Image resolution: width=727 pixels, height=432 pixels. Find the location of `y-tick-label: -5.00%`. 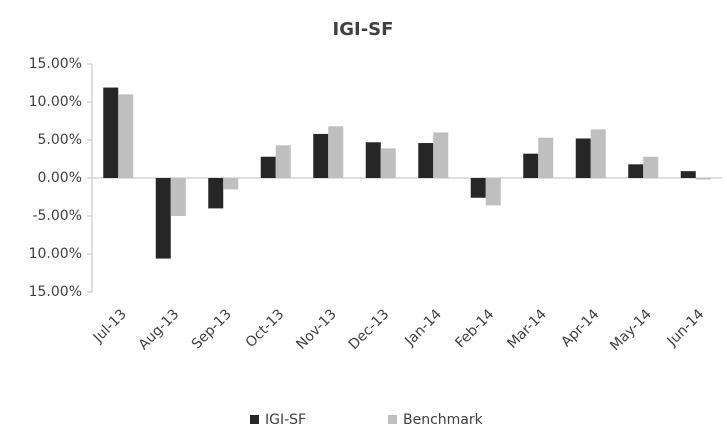

y-tick-label: -5.00% is located at coordinates (57, 216).